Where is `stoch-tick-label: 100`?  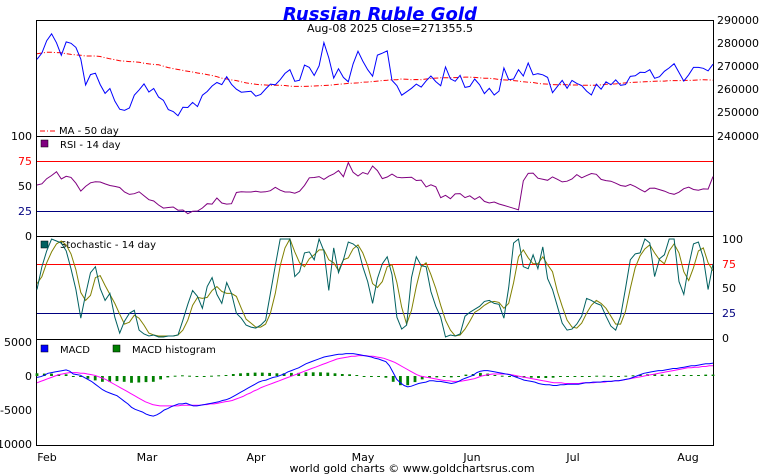
stoch-tick-label: 100 is located at coordinates (732, 239).